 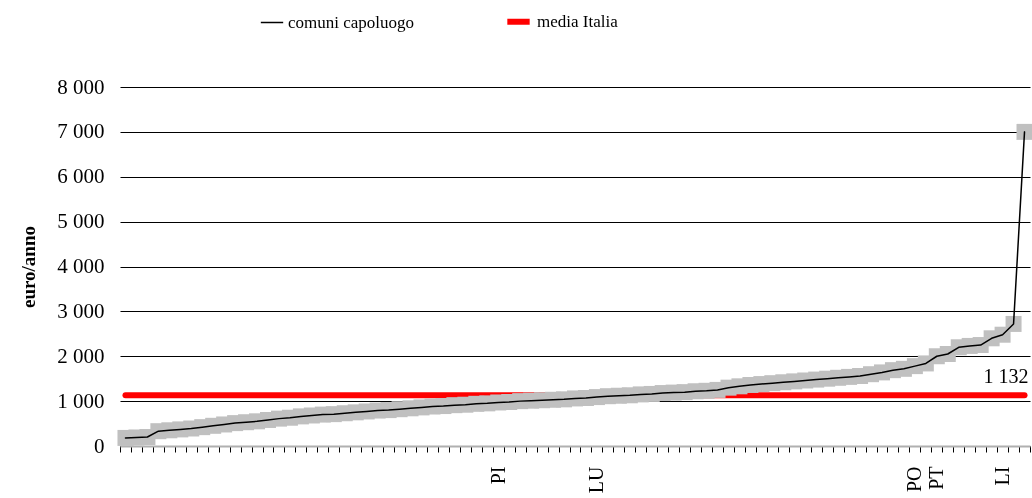 What do you see at coordinates (578, 21) in the screenshot?
I see `legend-label: media Italia` at bounding box center [578, 21].